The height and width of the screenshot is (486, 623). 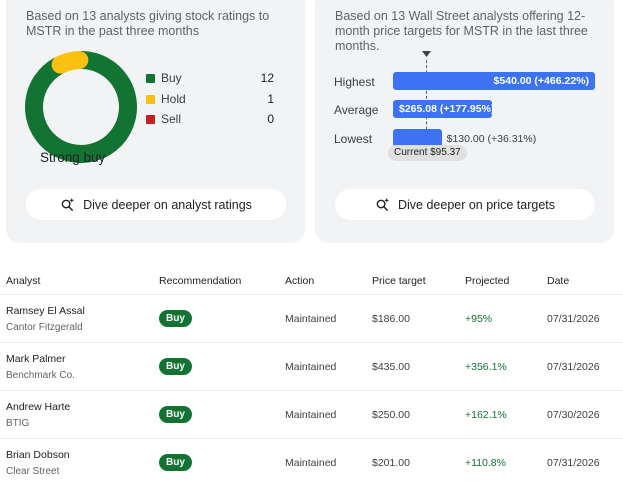 I want to click on dive-deeper-targets-button: Dive deeper on price targets, so click(x=465, y=204).